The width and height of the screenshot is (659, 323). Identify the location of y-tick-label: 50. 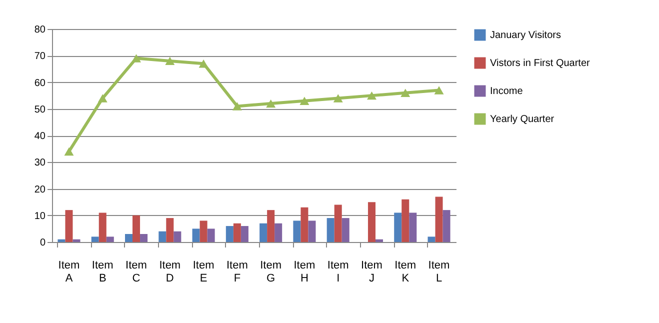
(40, 110).